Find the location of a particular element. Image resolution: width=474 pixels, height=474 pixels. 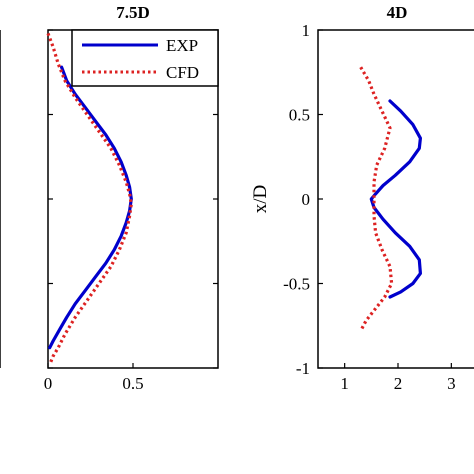

panel-7-5d-title: 7.5D is located at coordinates (133, 12).